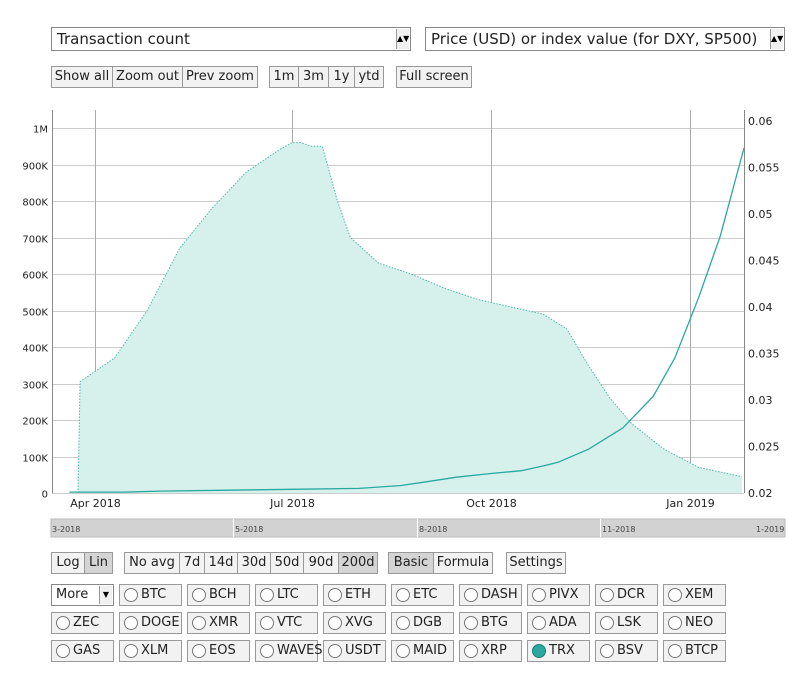  What do you see at coordinates (160, 622) in the screenshot?
I see `coin-label: DOGE` at bounding box center [160, 622].